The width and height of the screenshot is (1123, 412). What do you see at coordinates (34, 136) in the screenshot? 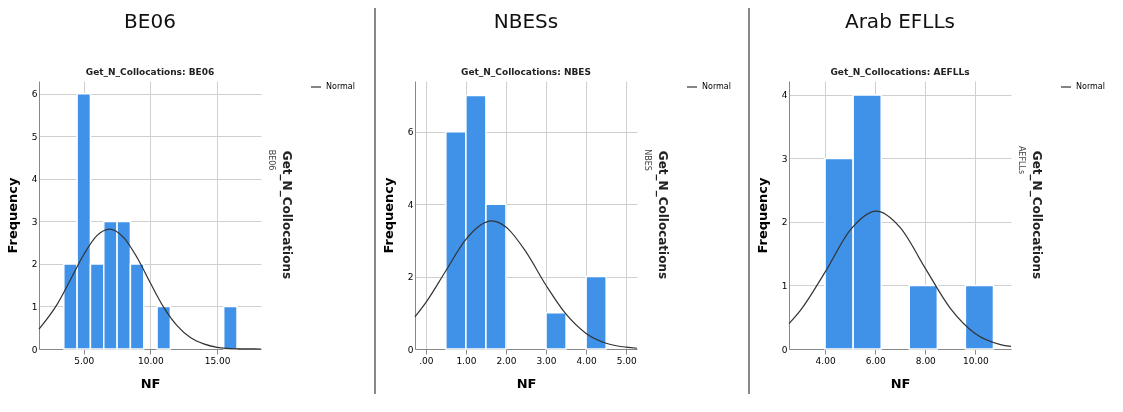
I see `y-tick-label: 5` at bounding box center [34, 136].